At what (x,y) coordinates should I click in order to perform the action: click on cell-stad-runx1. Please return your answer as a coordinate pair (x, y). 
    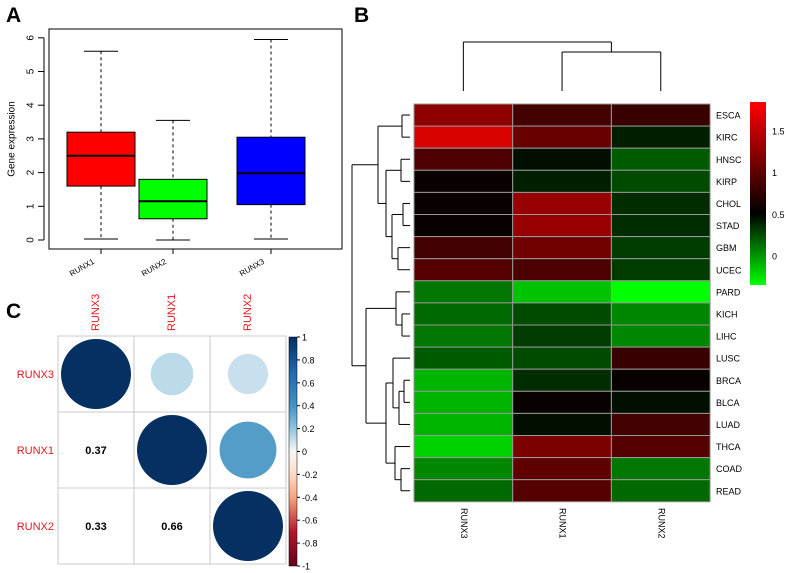
    Looking at the image, I should click on (562, 226).